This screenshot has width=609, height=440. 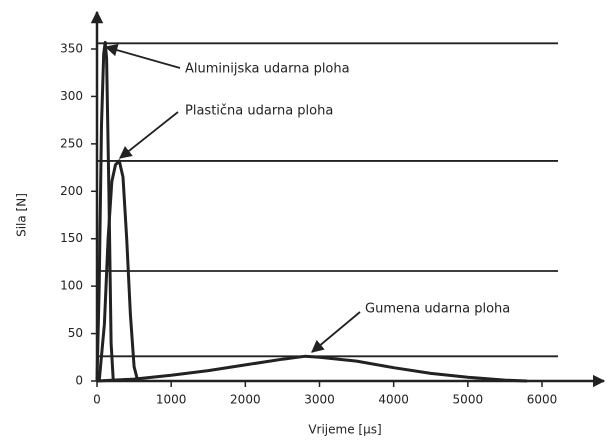 What do you see at coordinates (71, 49) in the screenshot?
I see `y-tick-label: 350` at bounding box center [71, 49].